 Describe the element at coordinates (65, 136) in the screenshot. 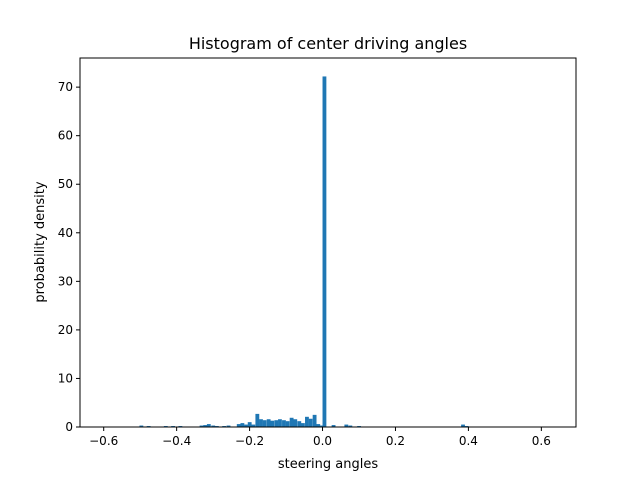

I see `y-tick-label: 60` at that location.